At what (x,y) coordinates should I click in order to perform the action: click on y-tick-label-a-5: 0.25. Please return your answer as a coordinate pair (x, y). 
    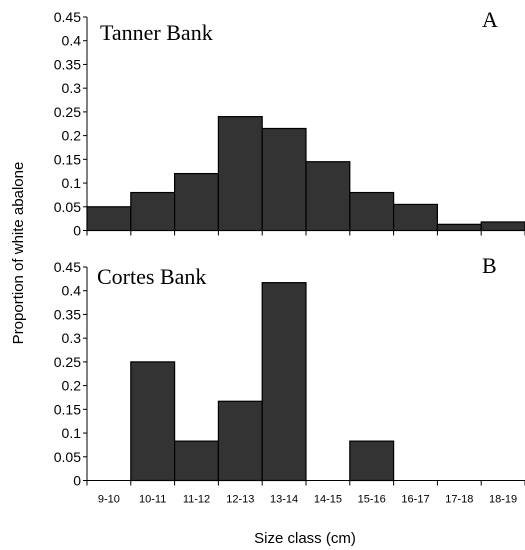
    Looking at the image, I should click on (67, 112).